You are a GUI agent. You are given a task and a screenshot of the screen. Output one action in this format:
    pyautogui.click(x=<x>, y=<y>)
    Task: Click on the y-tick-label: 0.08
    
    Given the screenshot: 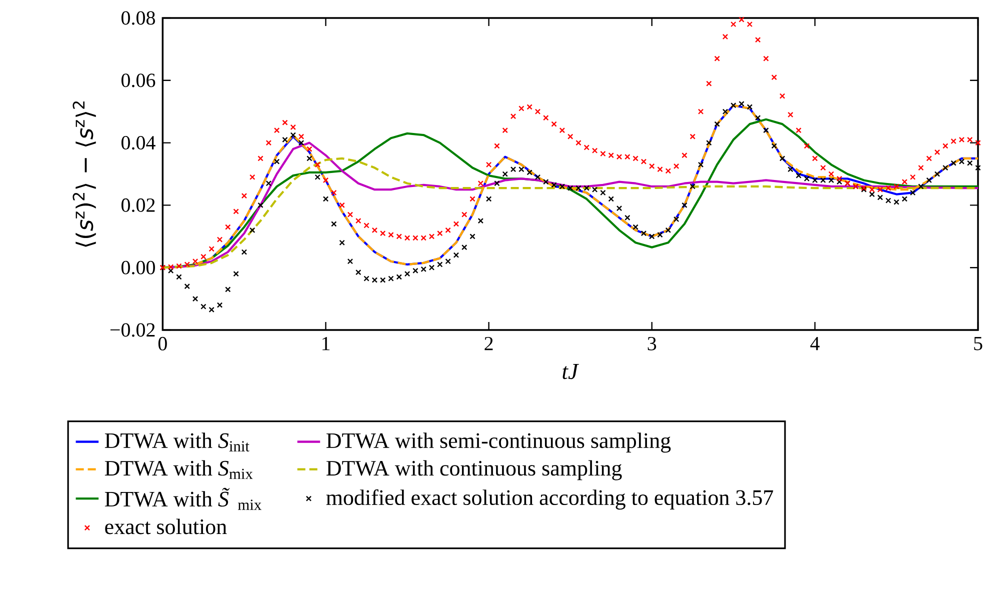 What is the action you would take?
    pyautogui.click(x=138, y=18)
    